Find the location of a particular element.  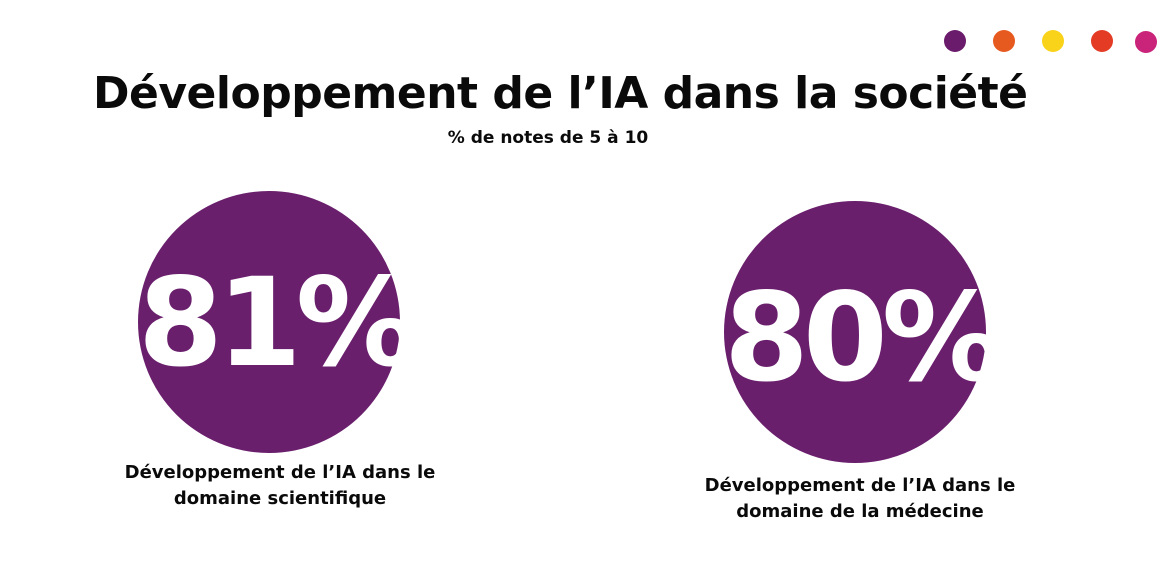

kpi-circle-medicine is located at coordinates (855, 332).